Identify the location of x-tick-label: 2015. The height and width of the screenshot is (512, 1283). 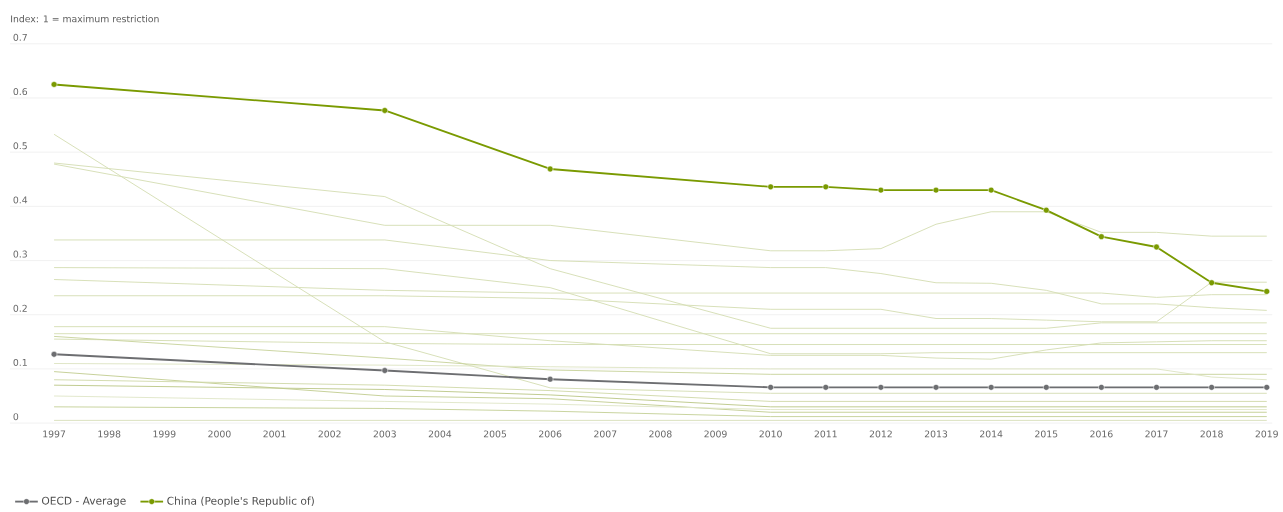
(1046, 434).